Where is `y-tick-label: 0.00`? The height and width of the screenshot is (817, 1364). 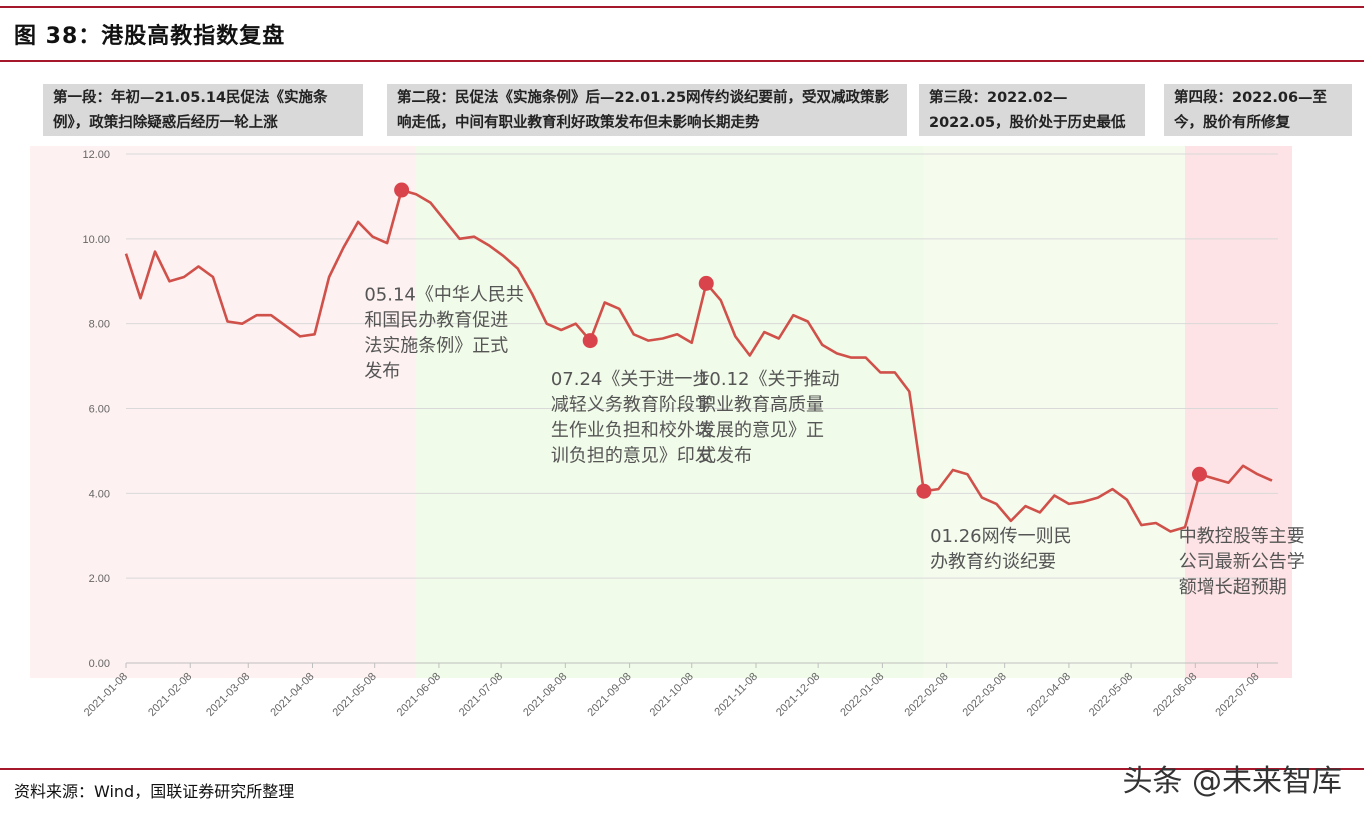
y-tick-label: 0.00 is located at coordinates (99, 664).